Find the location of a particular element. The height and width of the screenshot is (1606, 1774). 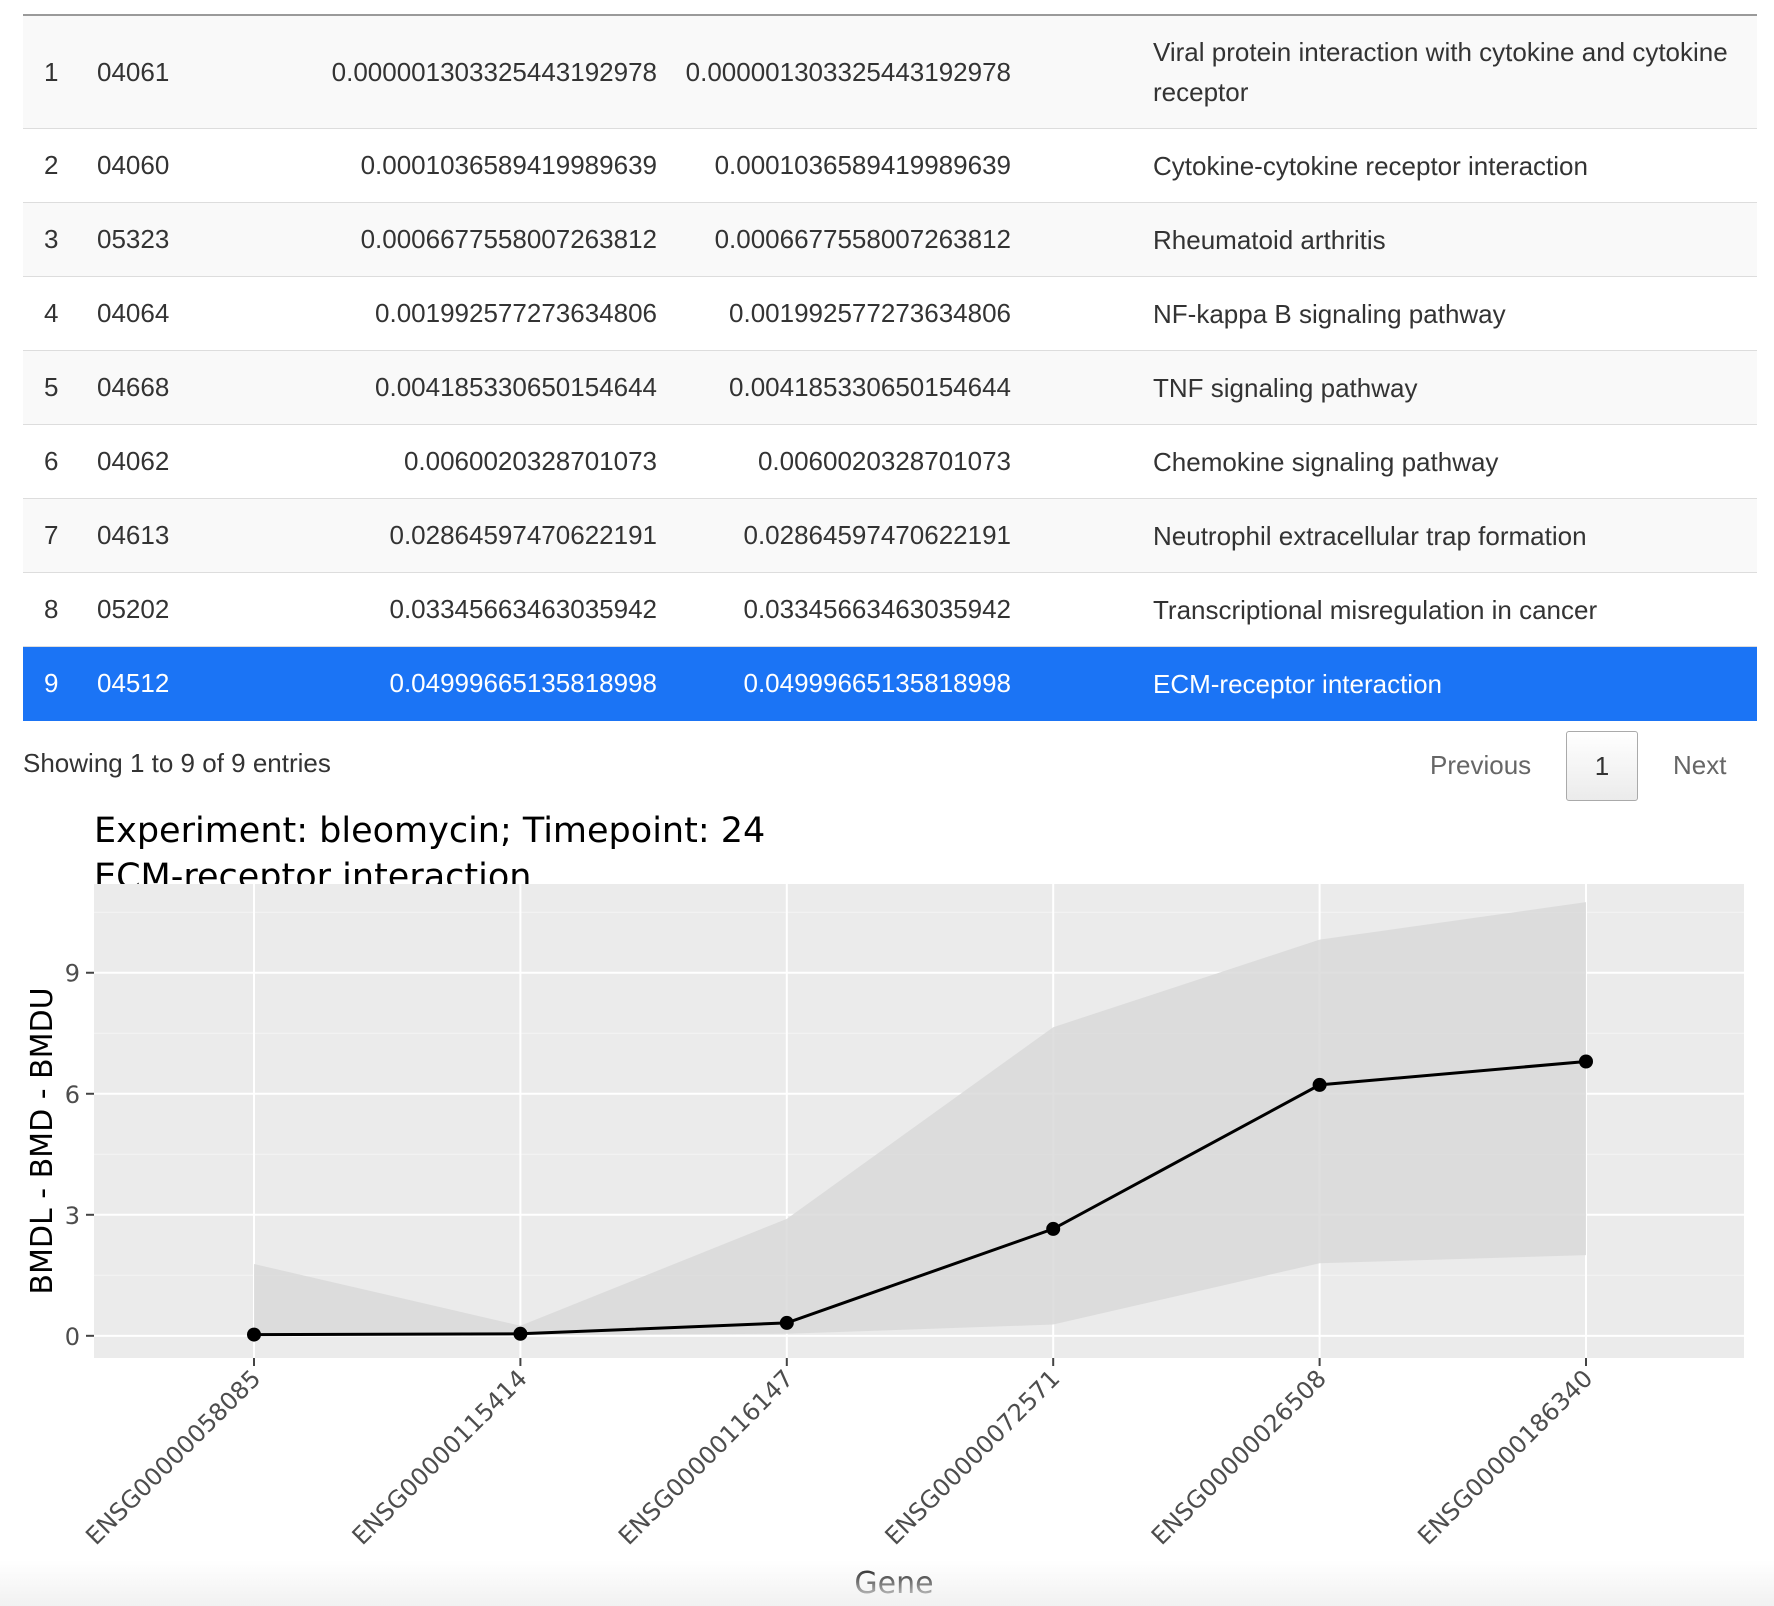

pathway-name-cell: Chemokine signaling pathway is located at coordinates (1326, 461).